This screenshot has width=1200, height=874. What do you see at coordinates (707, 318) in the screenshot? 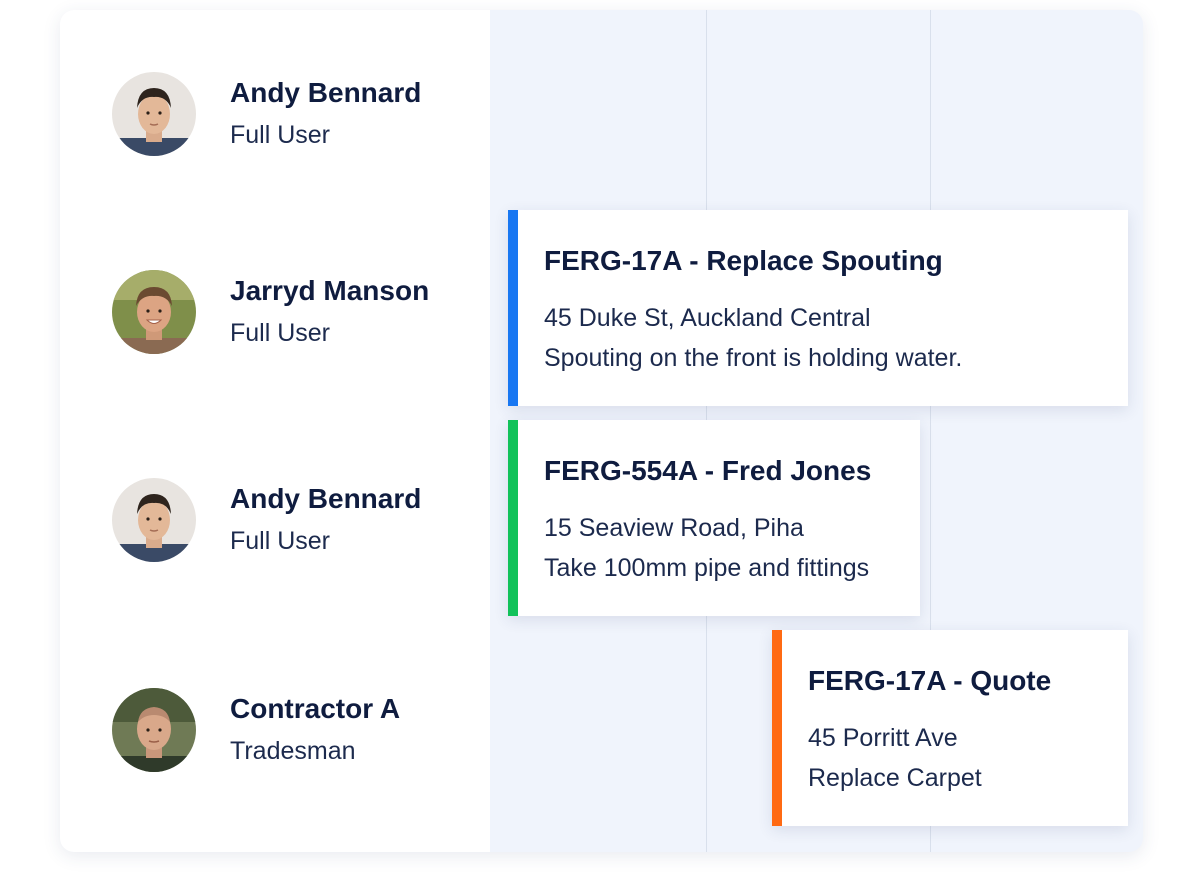
I see `job-address: 45 Duke St, Auckland Central` at bounding box center [707, 318].